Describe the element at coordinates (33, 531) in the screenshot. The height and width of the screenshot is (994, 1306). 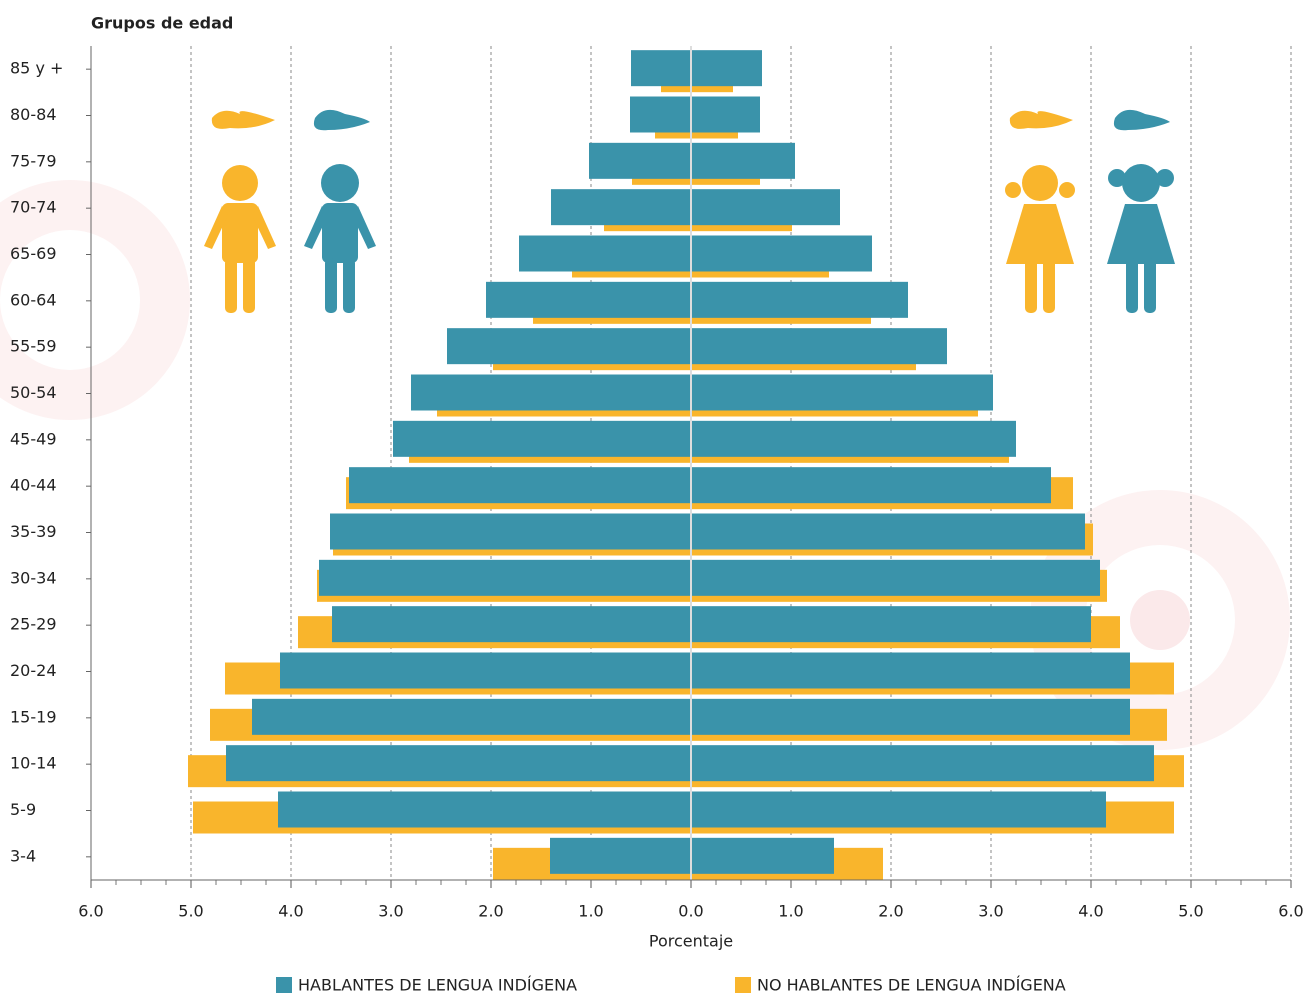
I see `y-tick-label: 35-39` at that location.